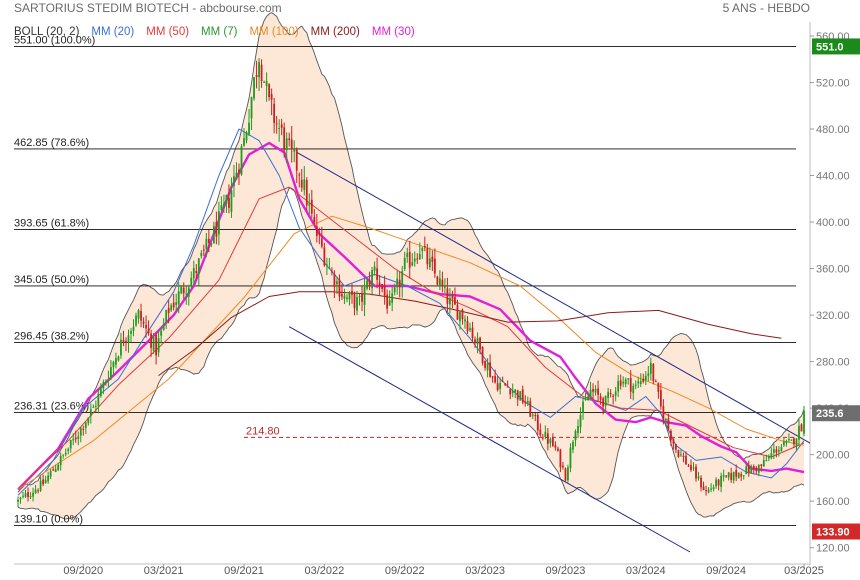 This screenshot has width=860, height=580. What do you see at coordinates (51, 280) in the screenshot?
I see `fibonacci-level-label: 345.05 (50.0%)` at bounding box center [51, 280].